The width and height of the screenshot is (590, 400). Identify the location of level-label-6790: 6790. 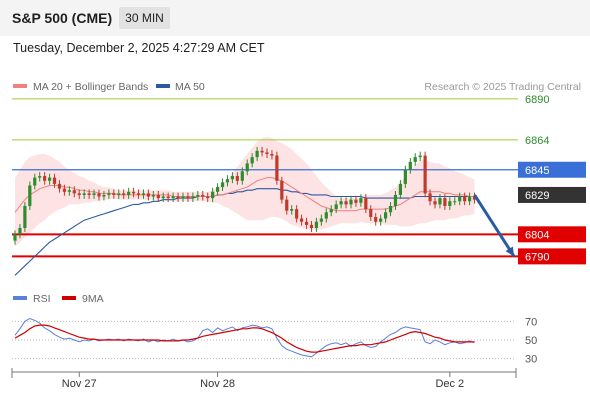
(537, 257).